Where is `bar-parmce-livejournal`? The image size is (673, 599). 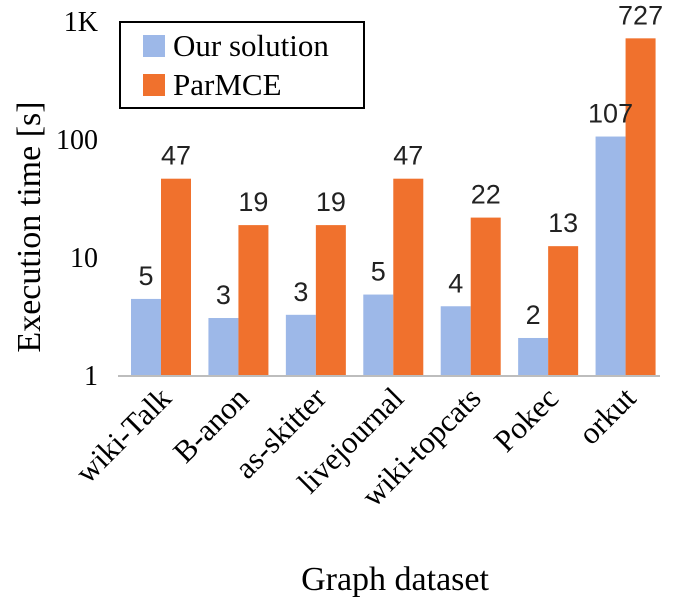 bar-parmce-livejournal is located at coordinates (408, 277).